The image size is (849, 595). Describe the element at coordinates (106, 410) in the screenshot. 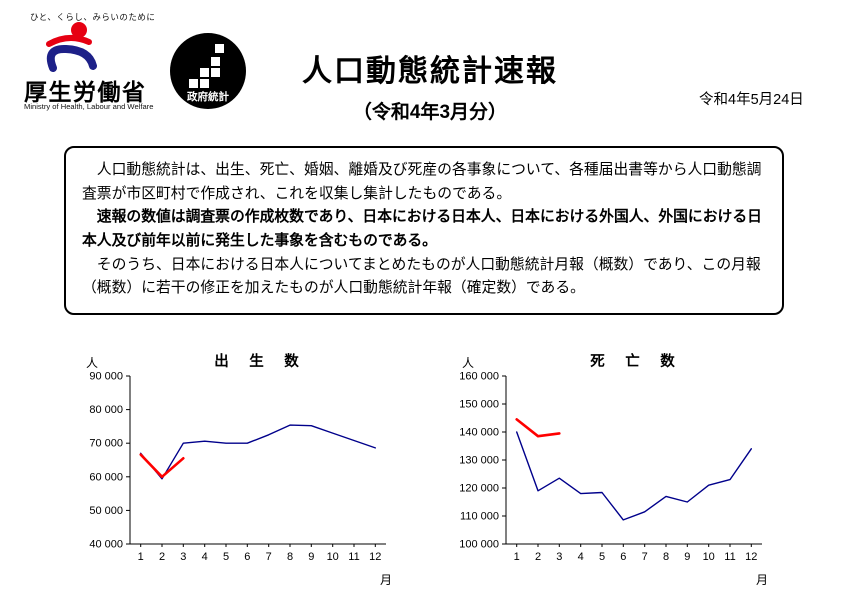

I see `svg-text: 80 000` at that location.